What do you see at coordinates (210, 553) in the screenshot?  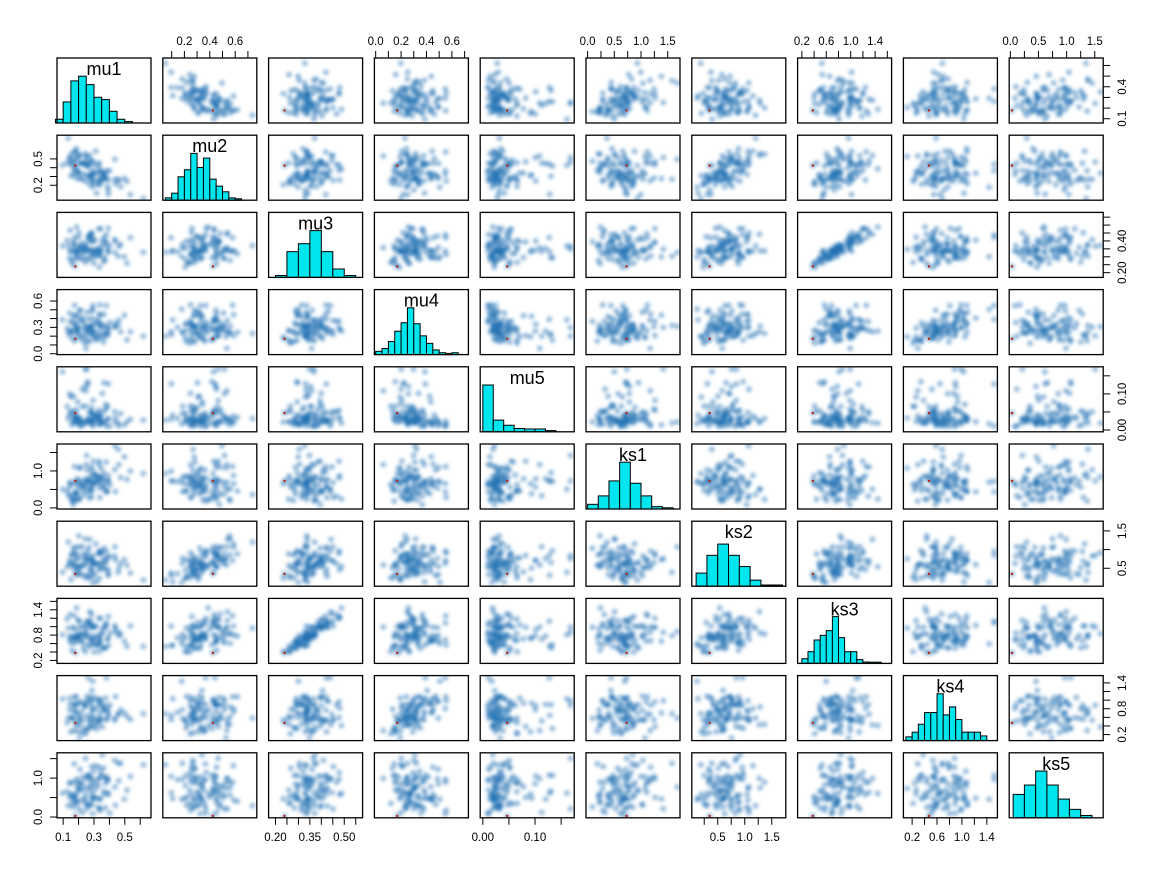 I see `scatter-panel-ks2-vs-mu2` at bounding box center [210, 553].